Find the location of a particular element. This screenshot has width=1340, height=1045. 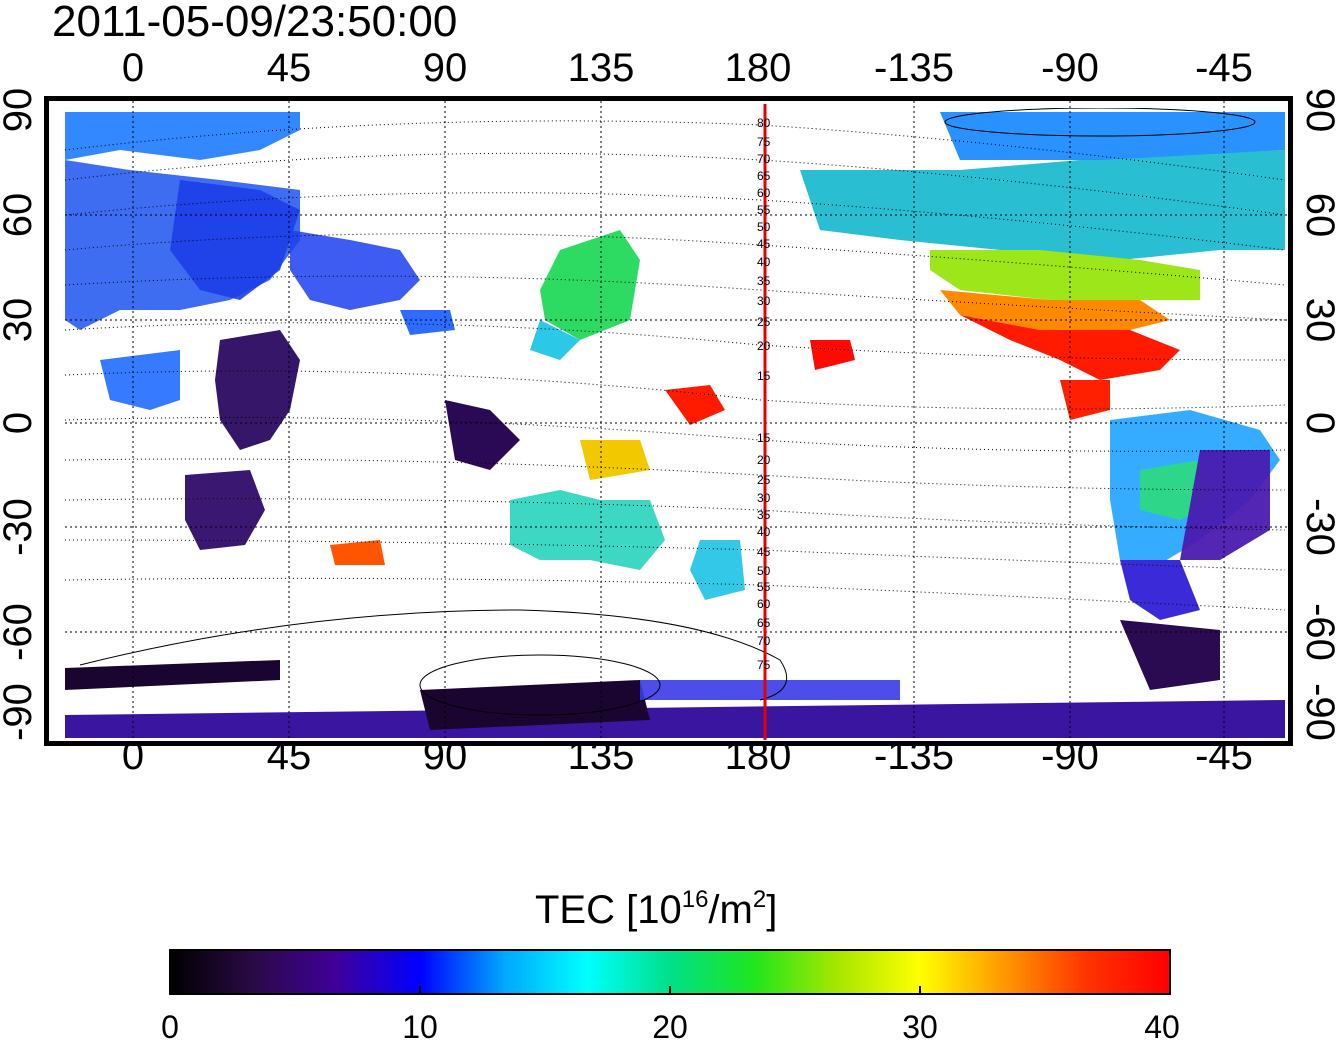

mlat-contour-n4 is located at coordinates (675, 259).